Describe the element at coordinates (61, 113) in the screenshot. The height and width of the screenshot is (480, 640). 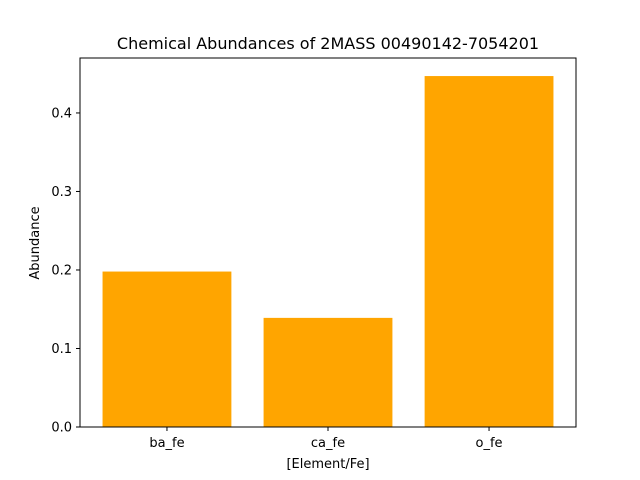
I see `y-tick-label: 0.4` at that location.